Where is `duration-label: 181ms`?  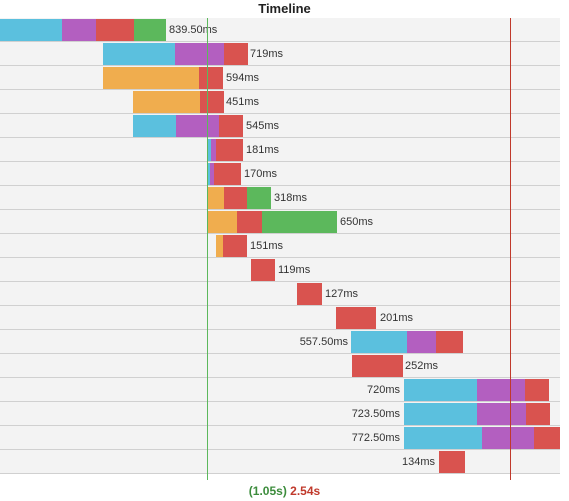
duration-label: 181ms is located at coordinates (263, 150).